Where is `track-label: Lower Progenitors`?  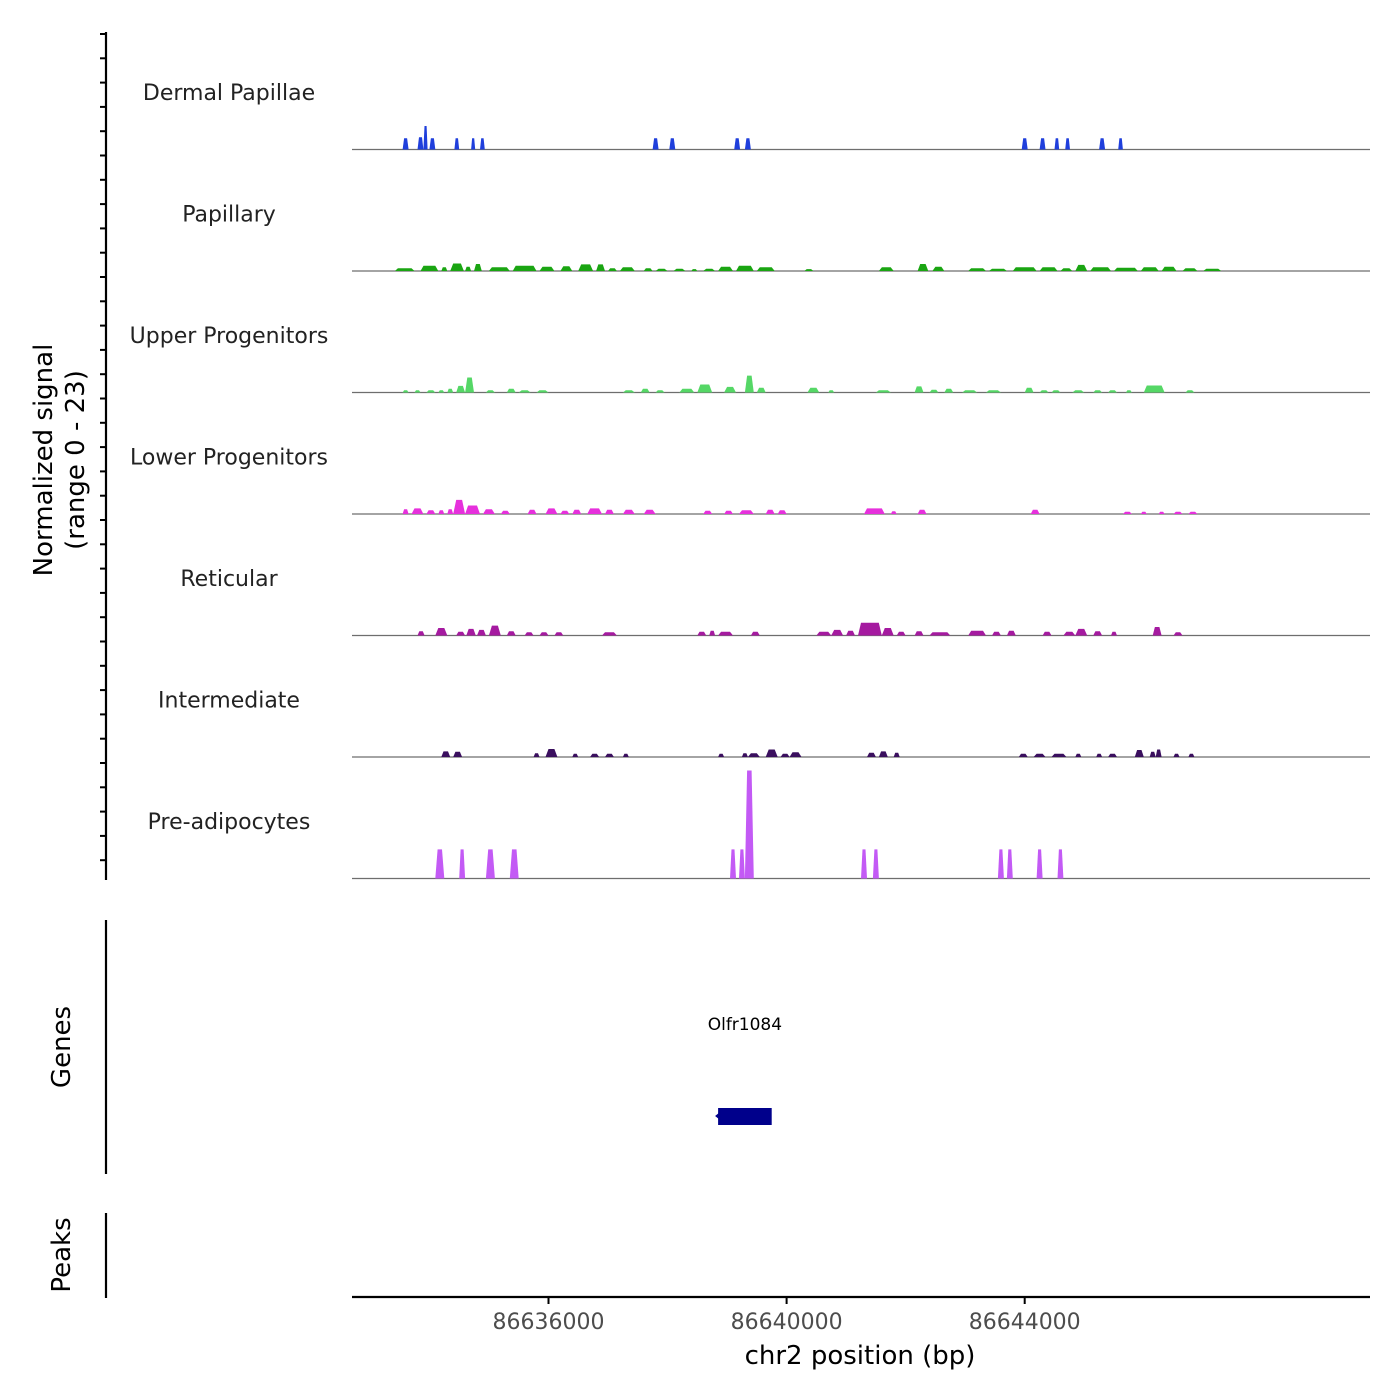 track-label: Lower Progenitors is located at coordinates (229, 458).